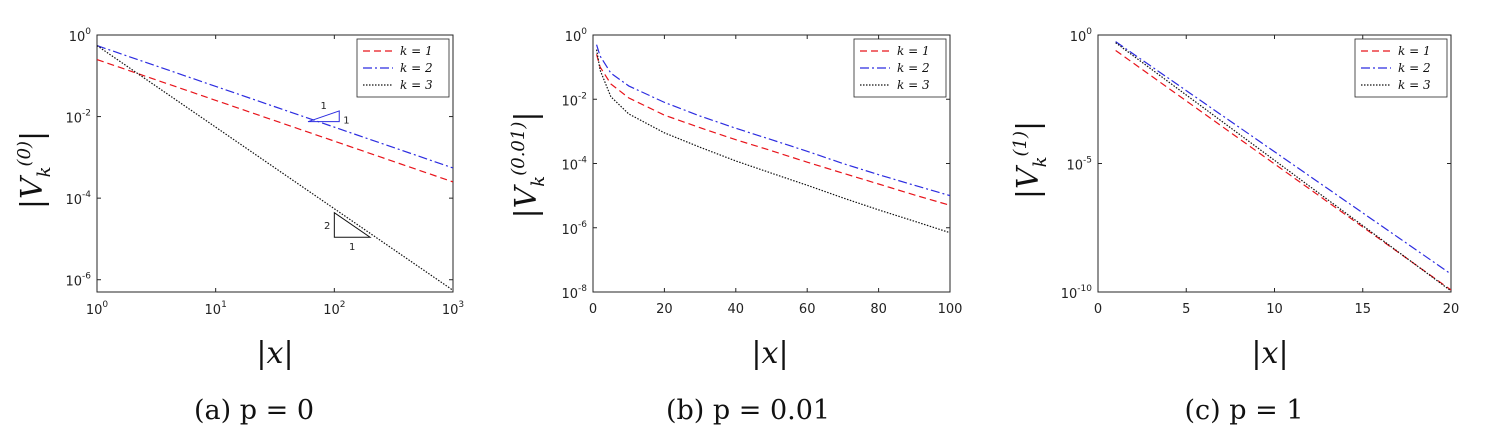  I want to click on y-tick-label: 10⁻¹⁰, so click(1077, 293).